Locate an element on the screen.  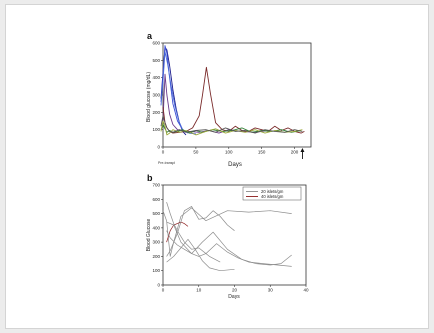
x-tick-label: 100 is located at coordinates (229, 152).